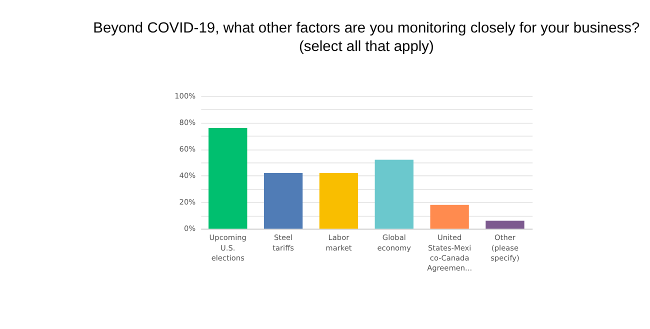 This screenshot has height=329, width=650. What do you see at coordinates (505, 247) in the screenshot?
I see `x-tick-label: Other (please specify)` at bounding box center [505, 247].